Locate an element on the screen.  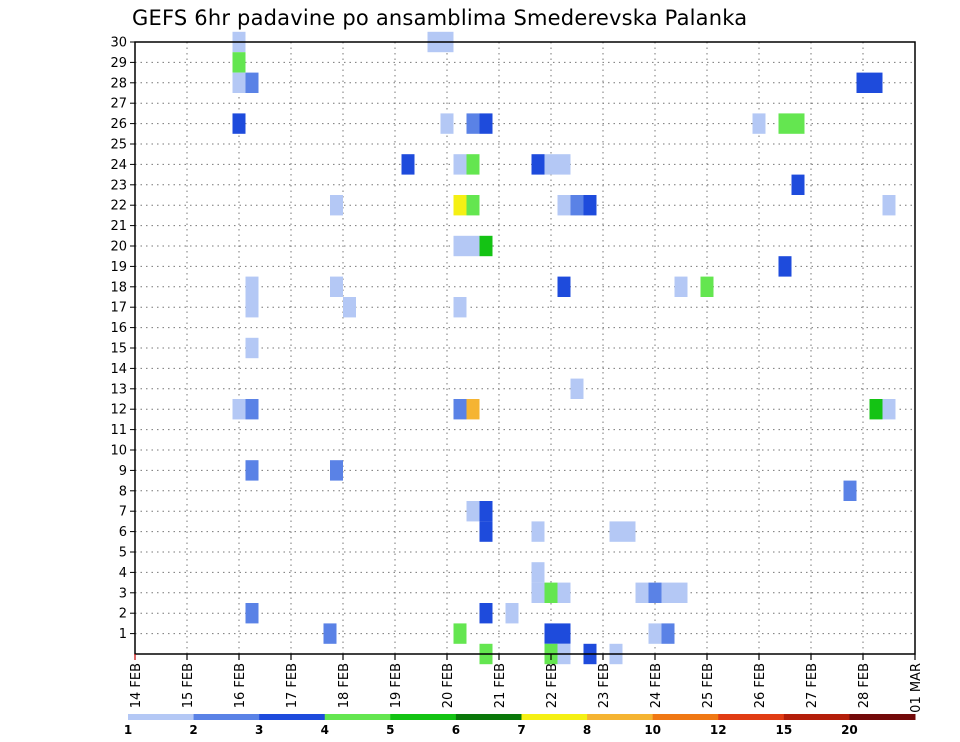
x-tick-label: 23 FEB is located at coordinates (604, 685).